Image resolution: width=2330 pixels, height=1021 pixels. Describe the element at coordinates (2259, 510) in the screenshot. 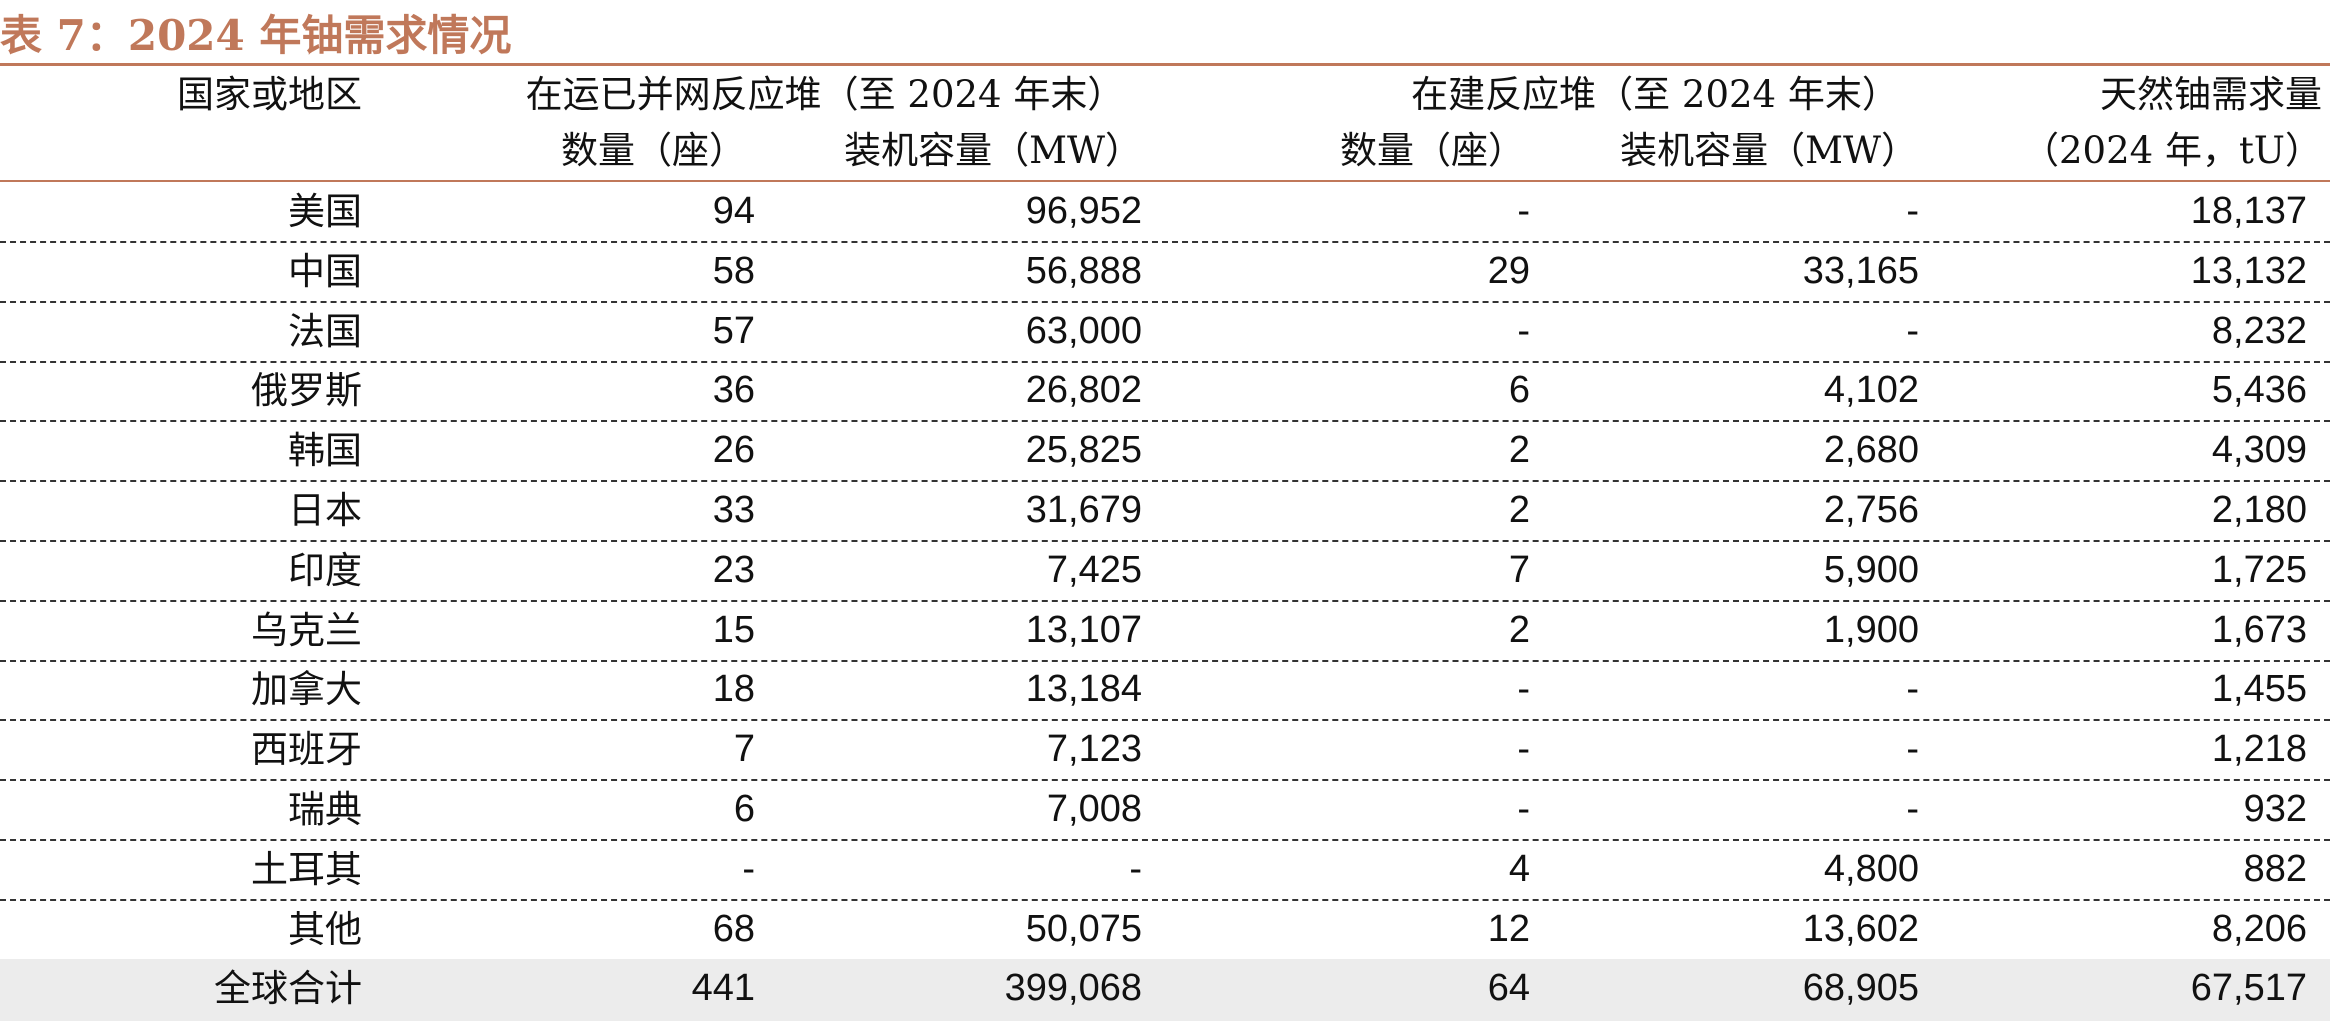

I see `demand-cell: 2,180` at that location.